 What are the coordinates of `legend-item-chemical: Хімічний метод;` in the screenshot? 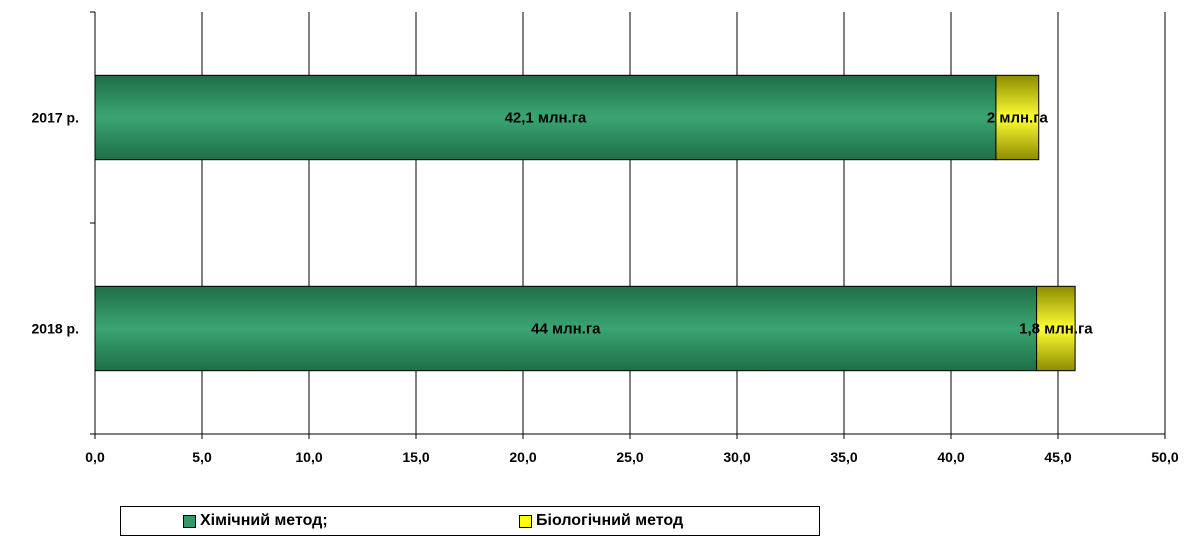 It's located at (255, 521).